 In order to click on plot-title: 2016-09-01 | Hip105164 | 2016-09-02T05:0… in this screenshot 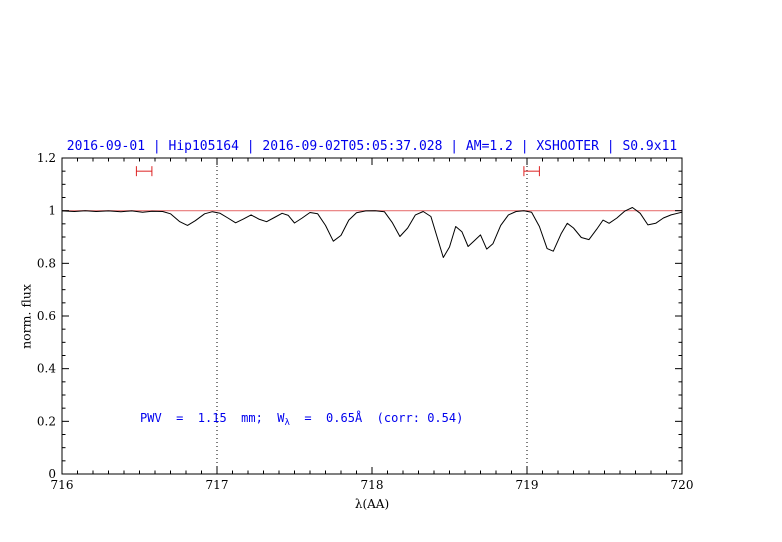, I will do `click(372, 146)`.